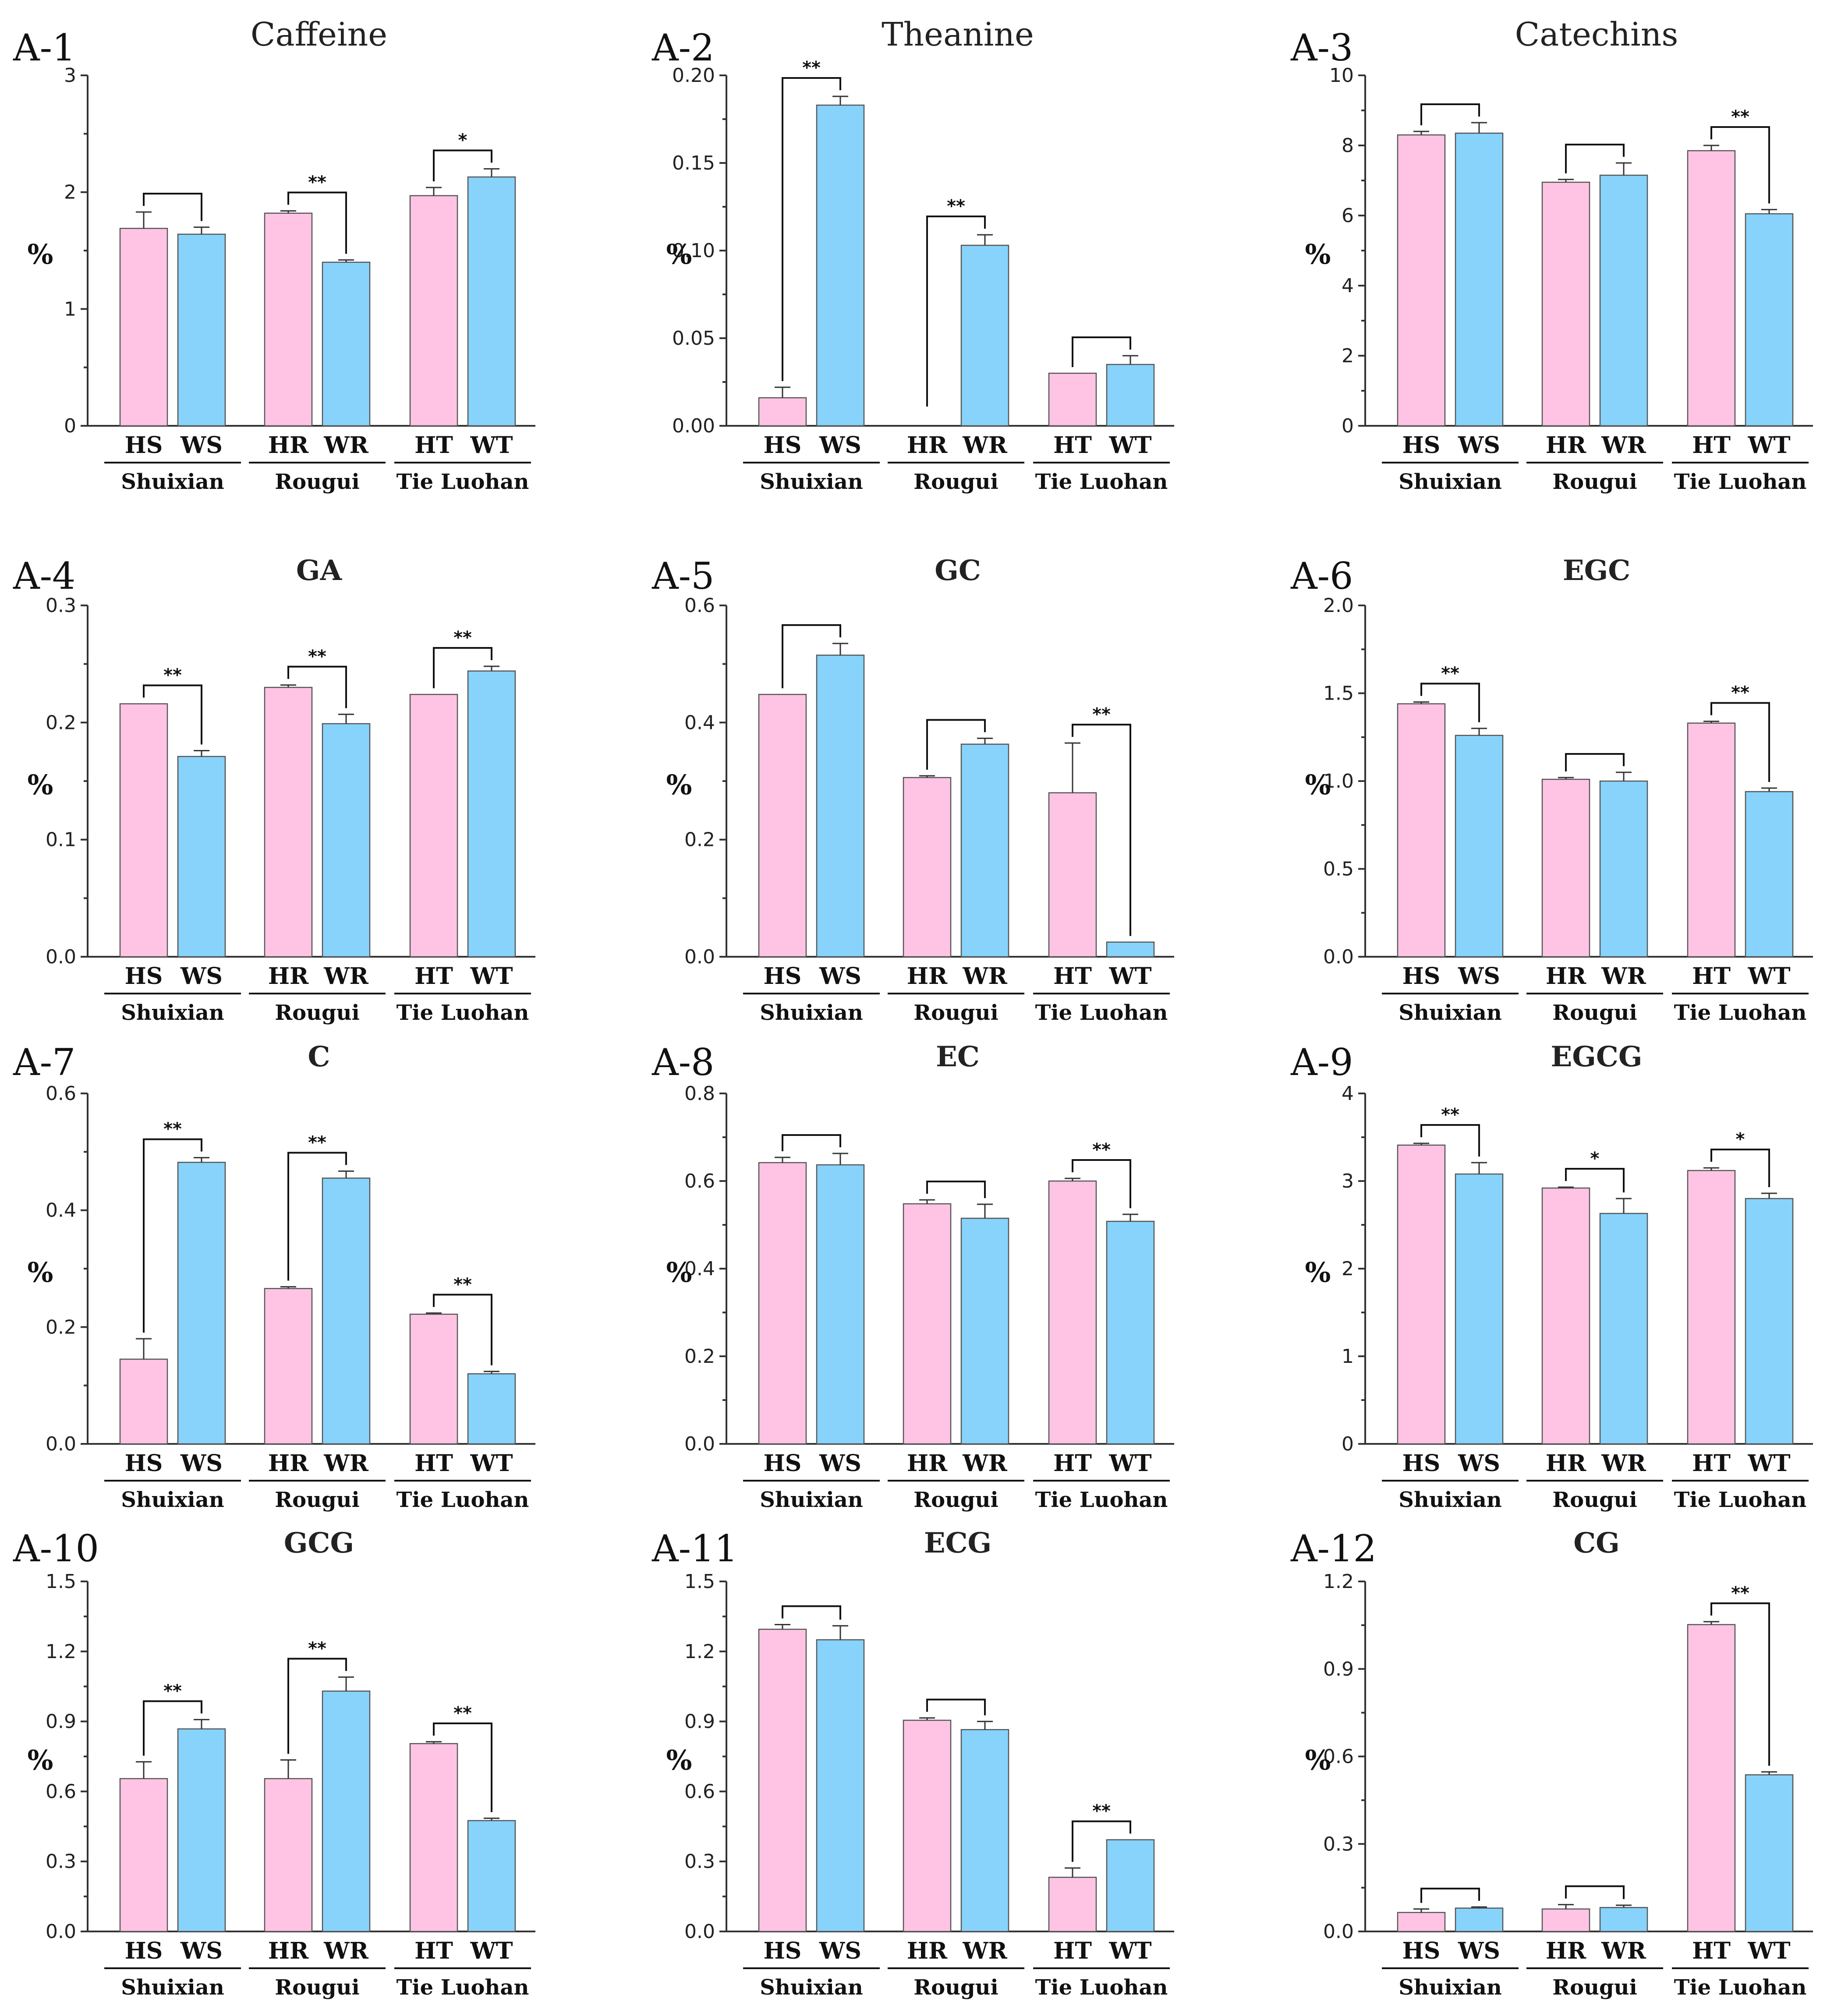 Image resolution: width=1827 pixels, height=2016 pixels. What do you see at coordinates (694, 1549) in the screenshot?
I see `panel-label: A-11` at bounding box center [694, 1549].